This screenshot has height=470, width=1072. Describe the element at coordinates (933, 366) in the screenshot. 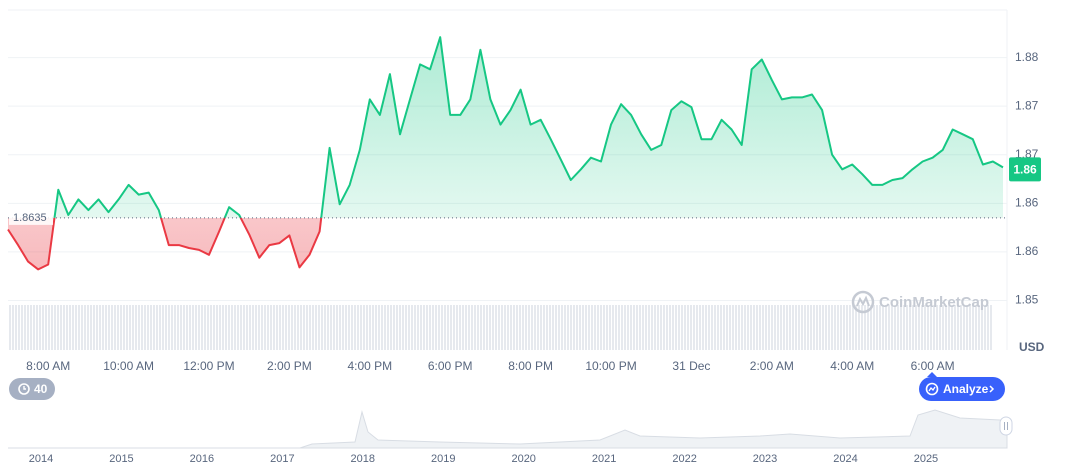

I see `x-tick-label: 6:00 AM` at that location.